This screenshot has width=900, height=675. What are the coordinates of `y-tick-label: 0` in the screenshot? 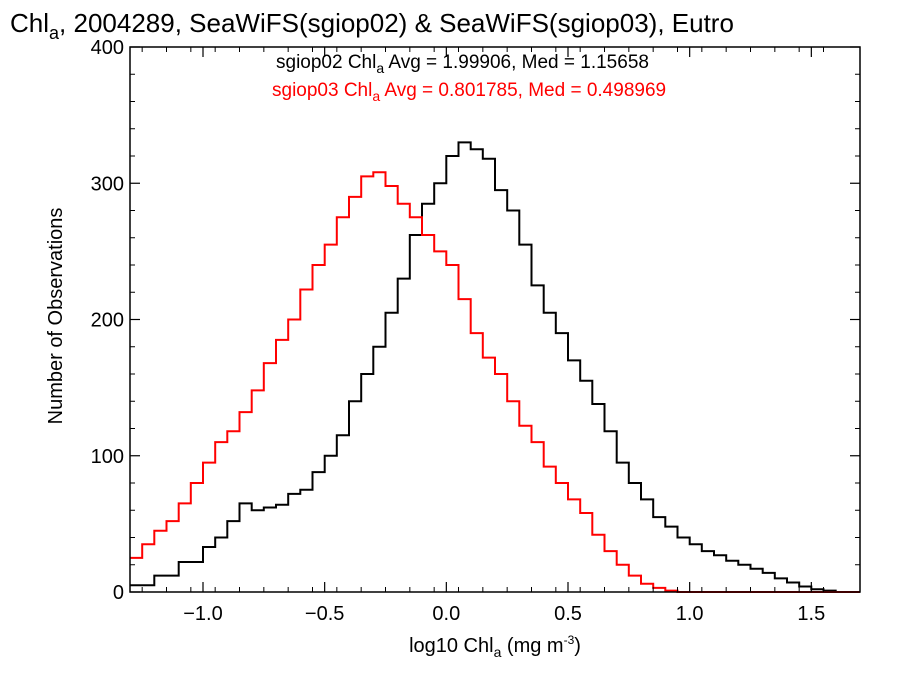 It's located at (118, 593).